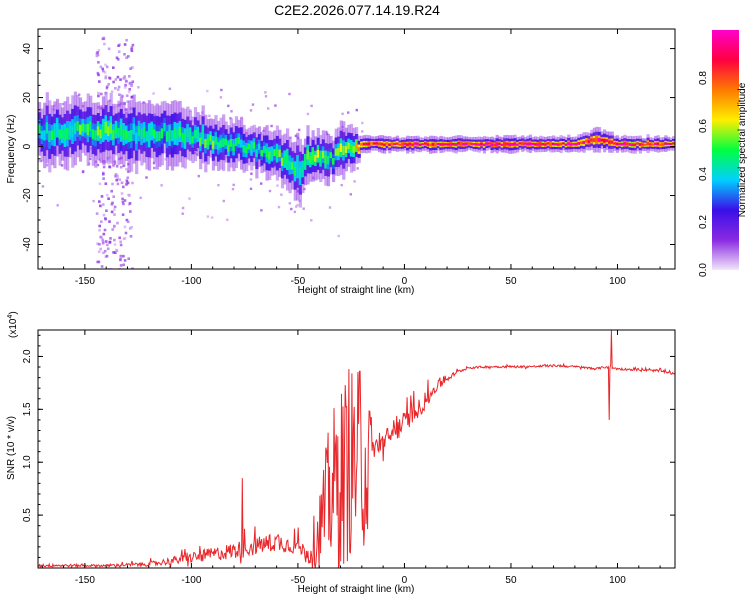  What do you see at coordinates (191, 580) in the screenshot?
I see `snr-x-tick-label: -100` at bounding box center [191, 580].